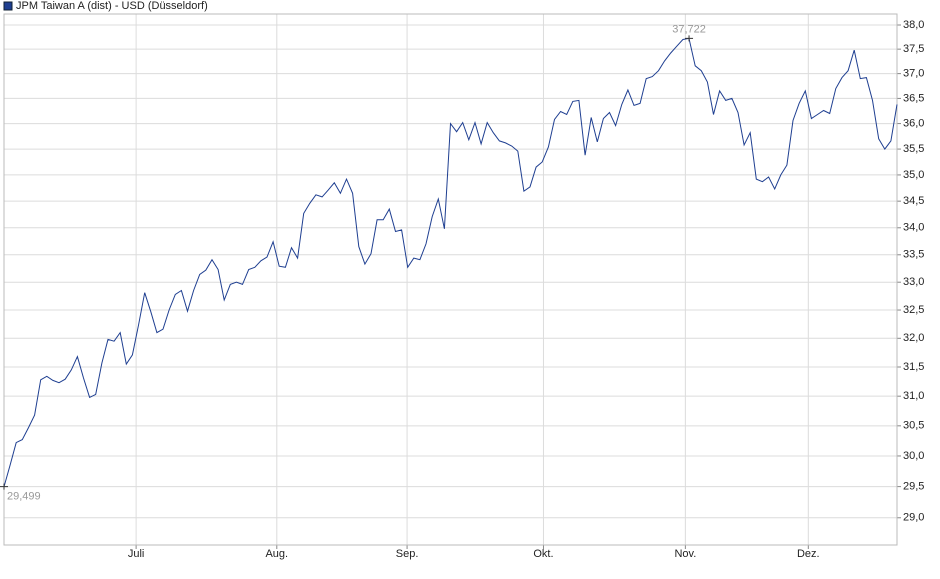 The width and height of the screenshot is (940, 579). Describe the element at coordinates (8, 6) in the screenshot. I see `legend-swatch` at that location.